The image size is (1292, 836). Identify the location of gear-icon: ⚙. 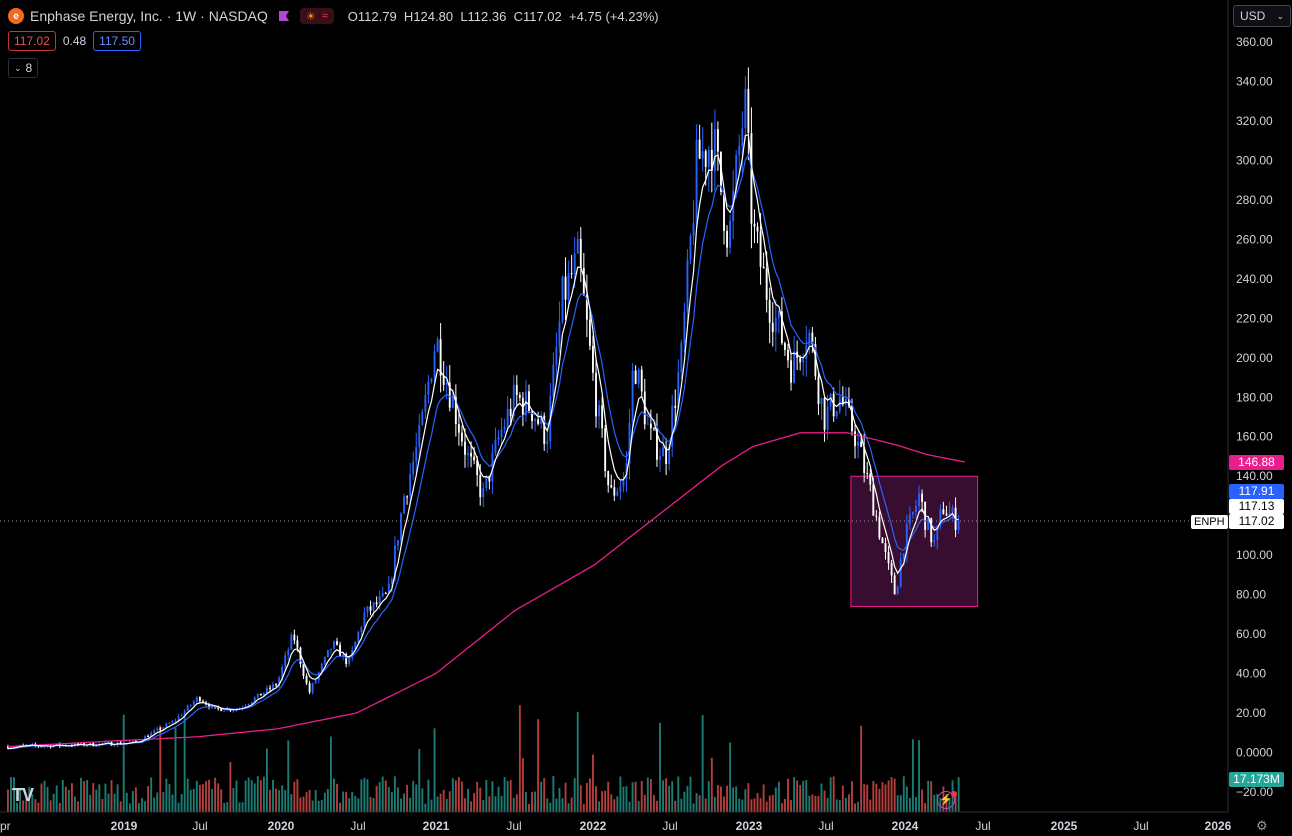
(1262, 825).